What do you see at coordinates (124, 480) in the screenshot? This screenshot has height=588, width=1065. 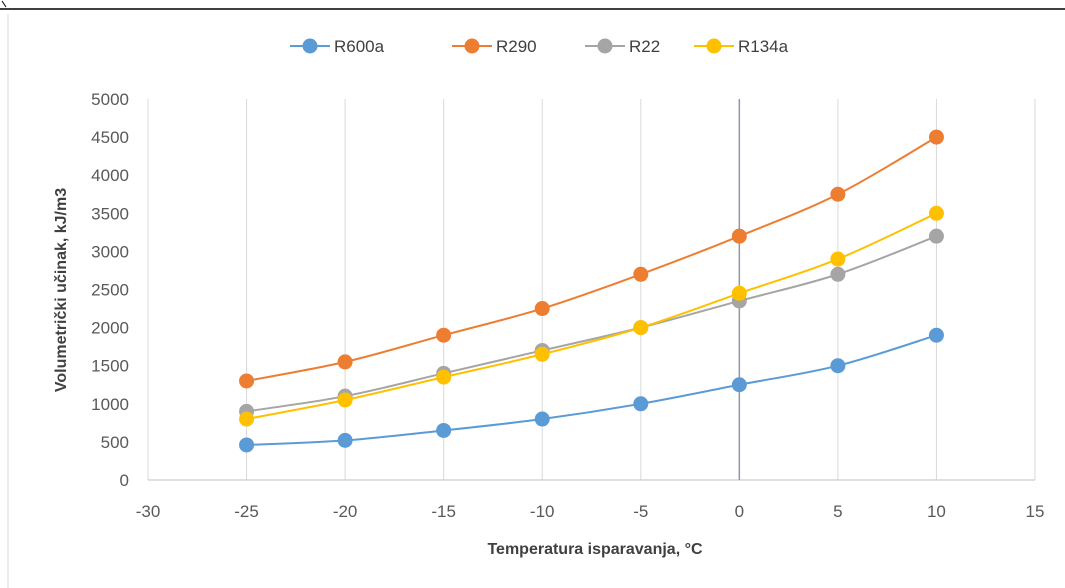 I see `y-tick-label: 0` at bounding box center [124, 480].